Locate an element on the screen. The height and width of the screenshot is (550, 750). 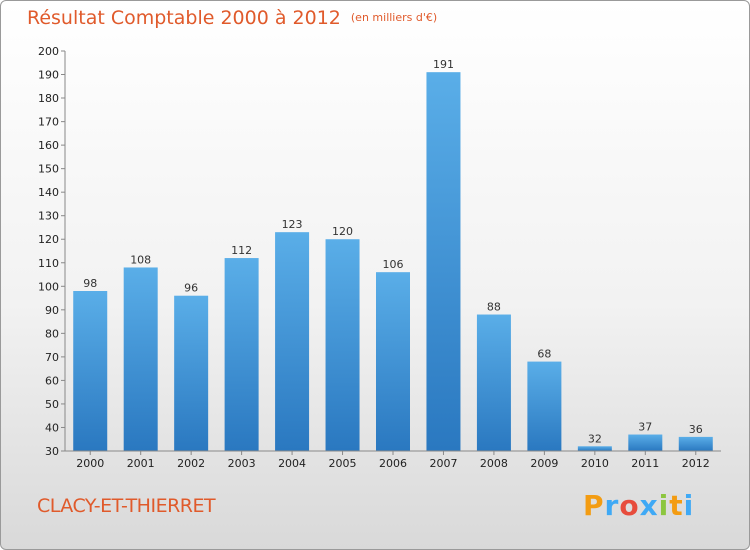
value-label: 112 is located at coordinates (241, 250).